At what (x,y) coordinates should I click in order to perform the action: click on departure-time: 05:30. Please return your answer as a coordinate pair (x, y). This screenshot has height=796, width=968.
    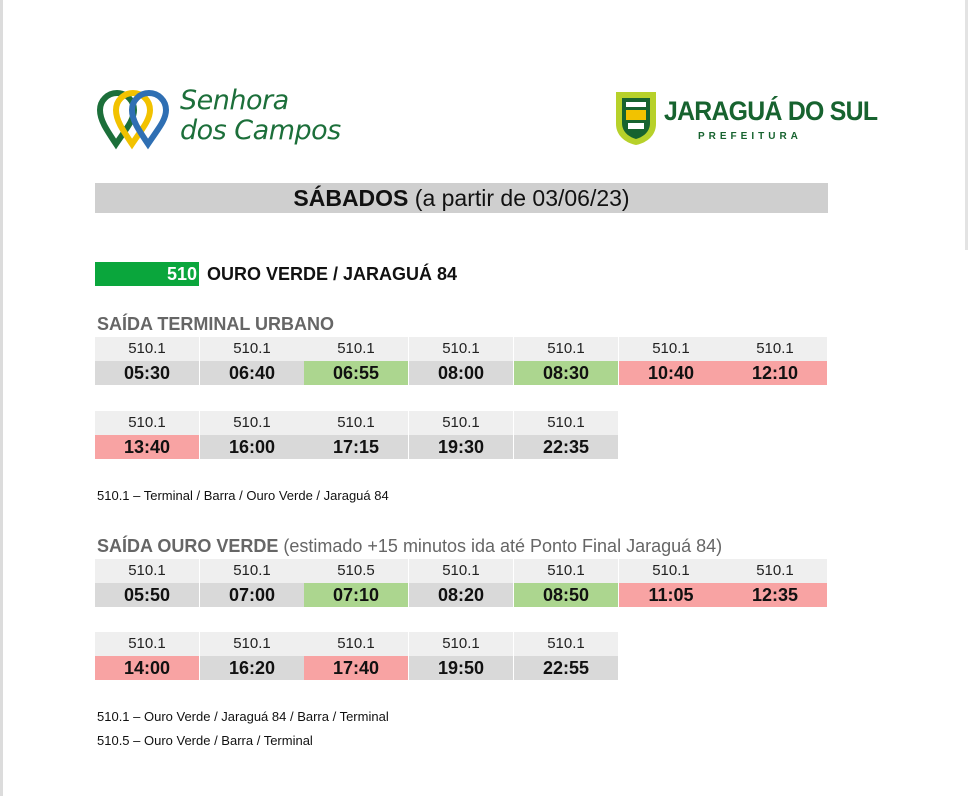
    Looking at the image, I should click on (147, 373).